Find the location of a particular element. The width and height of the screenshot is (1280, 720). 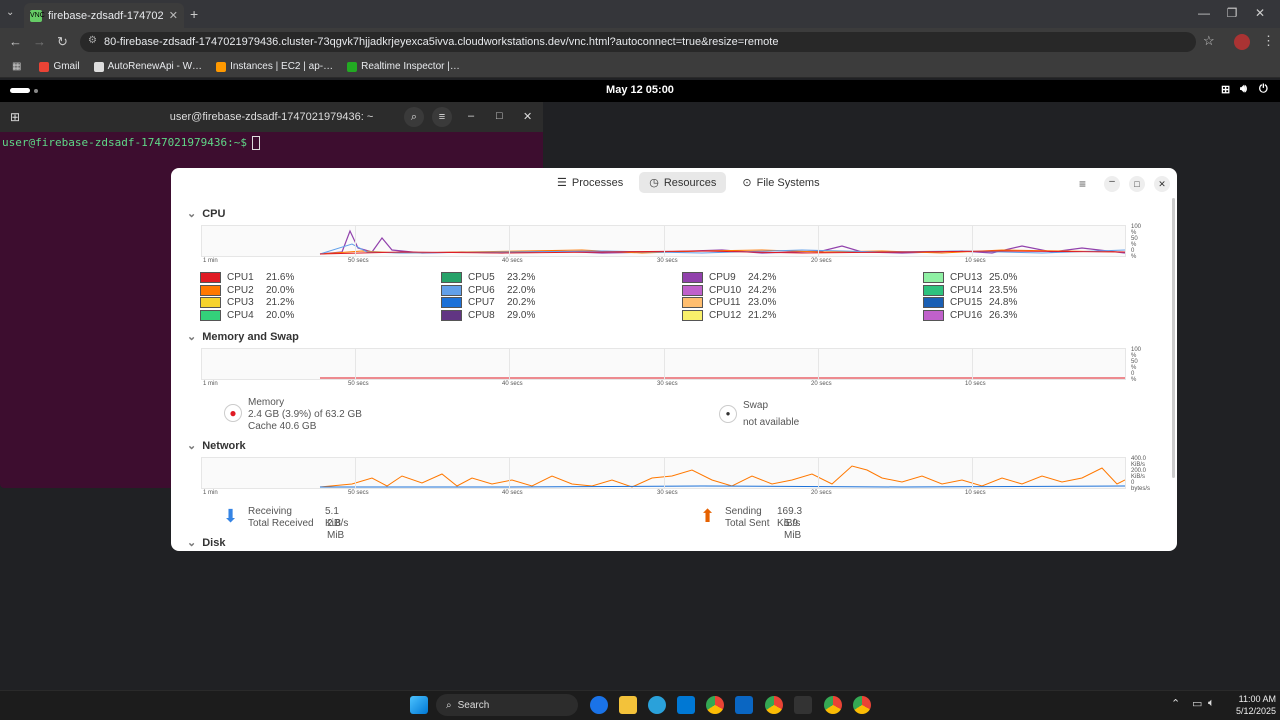

apps-grid-icon: ▦ is located at coordinates (17, 66).